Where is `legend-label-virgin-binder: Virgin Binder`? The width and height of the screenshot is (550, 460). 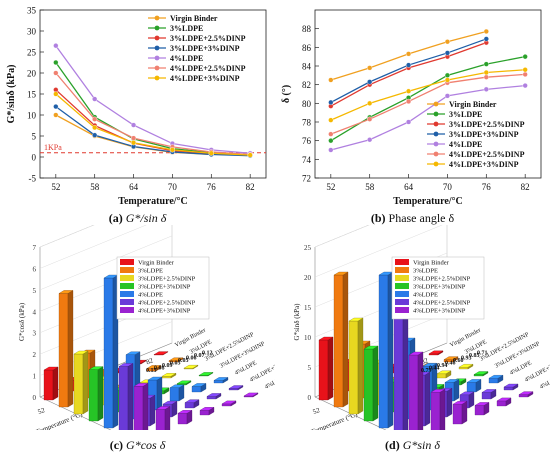 legend-label-virgin-binder: Virgin Binder is located at coordinates (156, 263).